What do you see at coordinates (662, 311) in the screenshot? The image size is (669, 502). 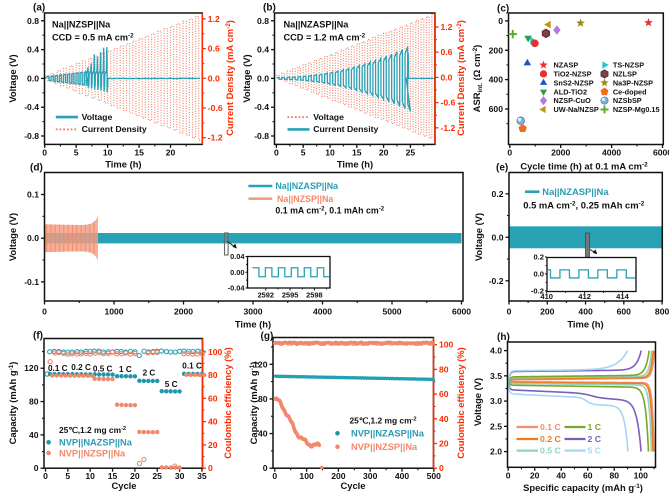 I see `svg-text: 800` at bounding box center [662, 311].